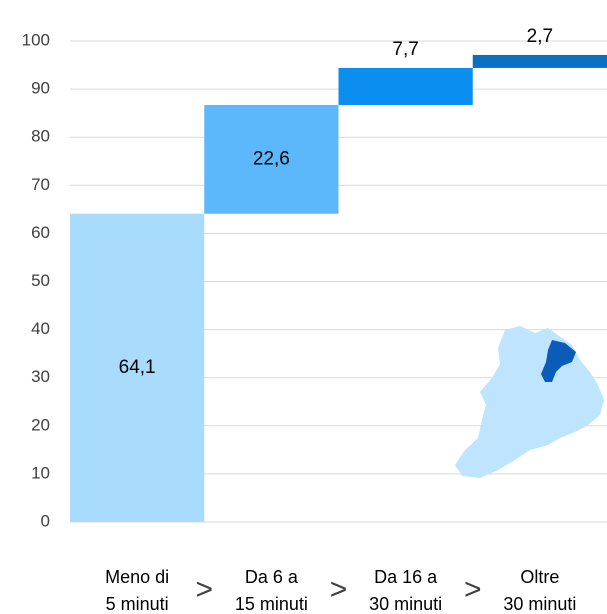 The image size is (607, 614). Describe the element at coordinates (540, 36) in the screenshot. I see `data-label: 2,7` at that location.